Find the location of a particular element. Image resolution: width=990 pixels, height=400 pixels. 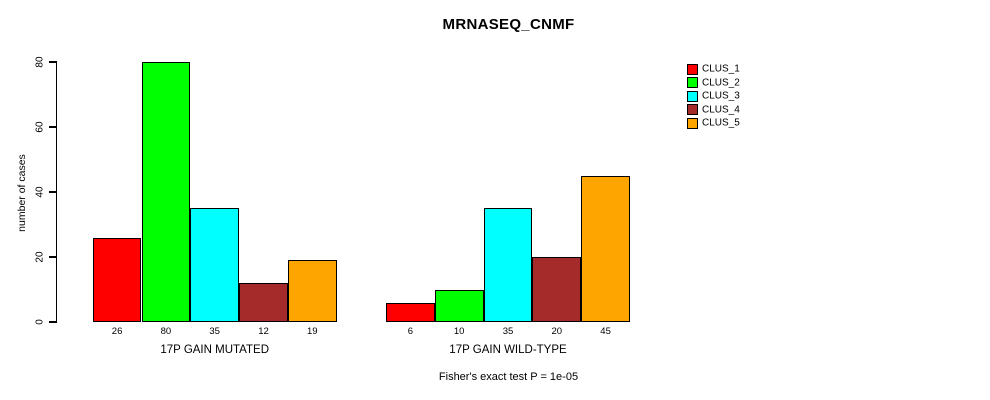

bar-value-label: 12 is located at coordinates (263, 331).